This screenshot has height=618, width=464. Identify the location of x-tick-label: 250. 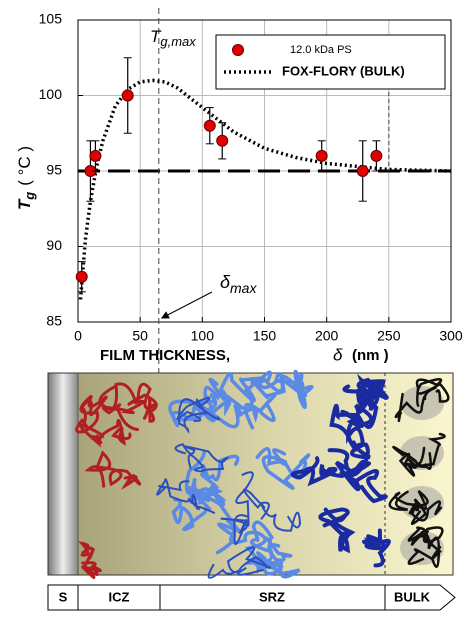
(389, 336).